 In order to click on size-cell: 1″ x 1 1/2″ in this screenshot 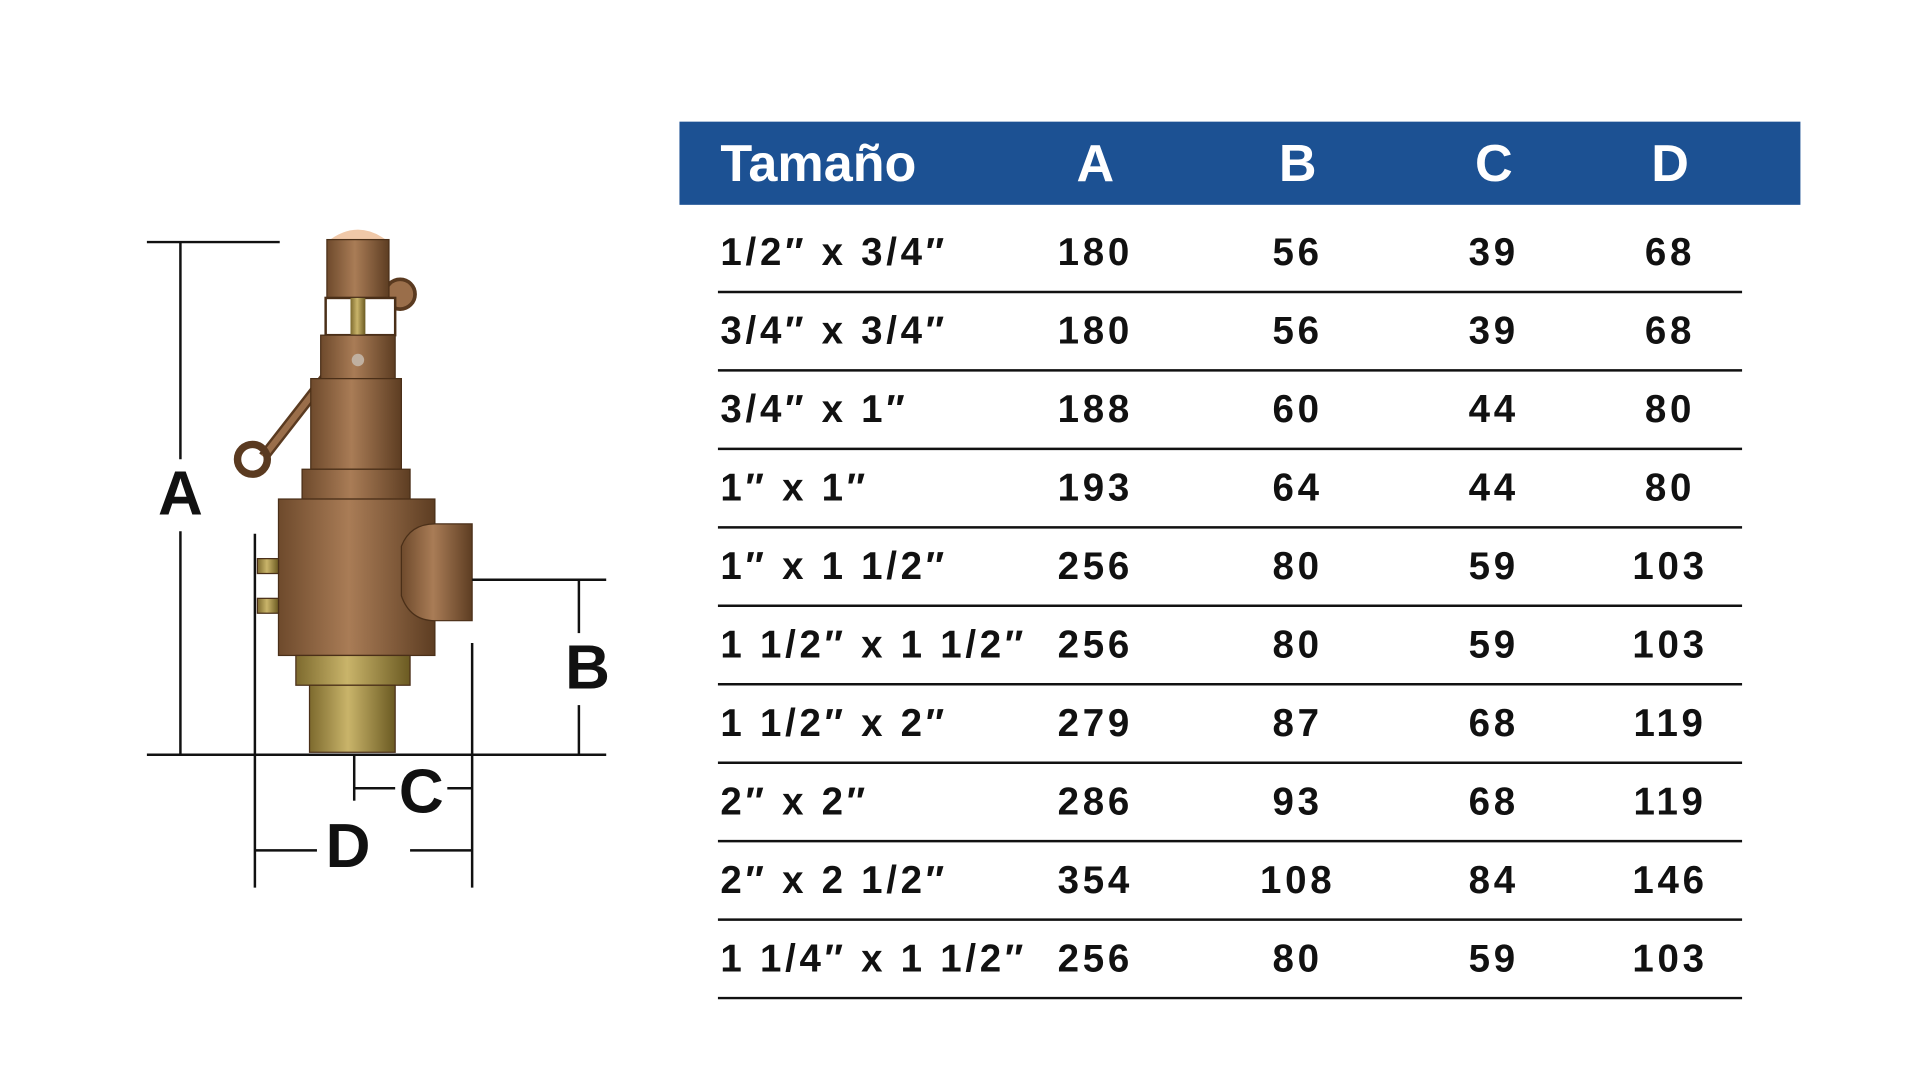, I will do `click(834, 566)`.